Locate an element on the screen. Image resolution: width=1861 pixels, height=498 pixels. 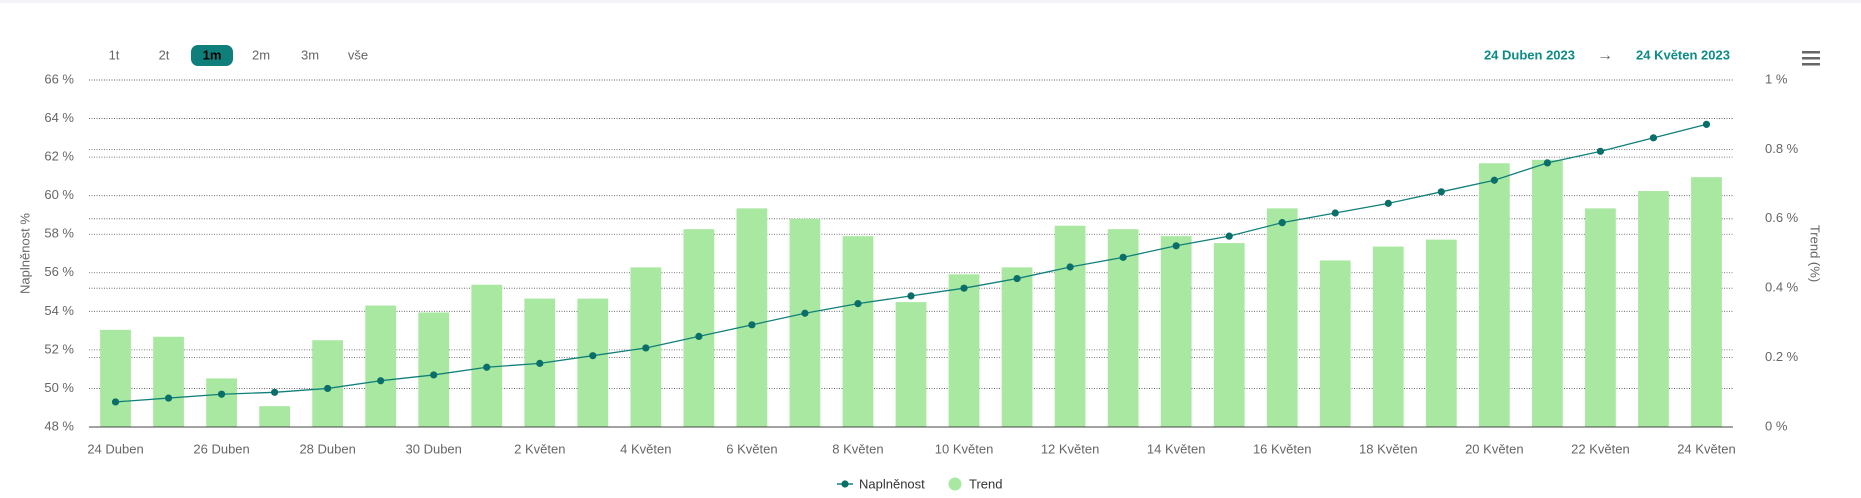
x-tick-label: 30 Duben is located at coordinates (434, 448).